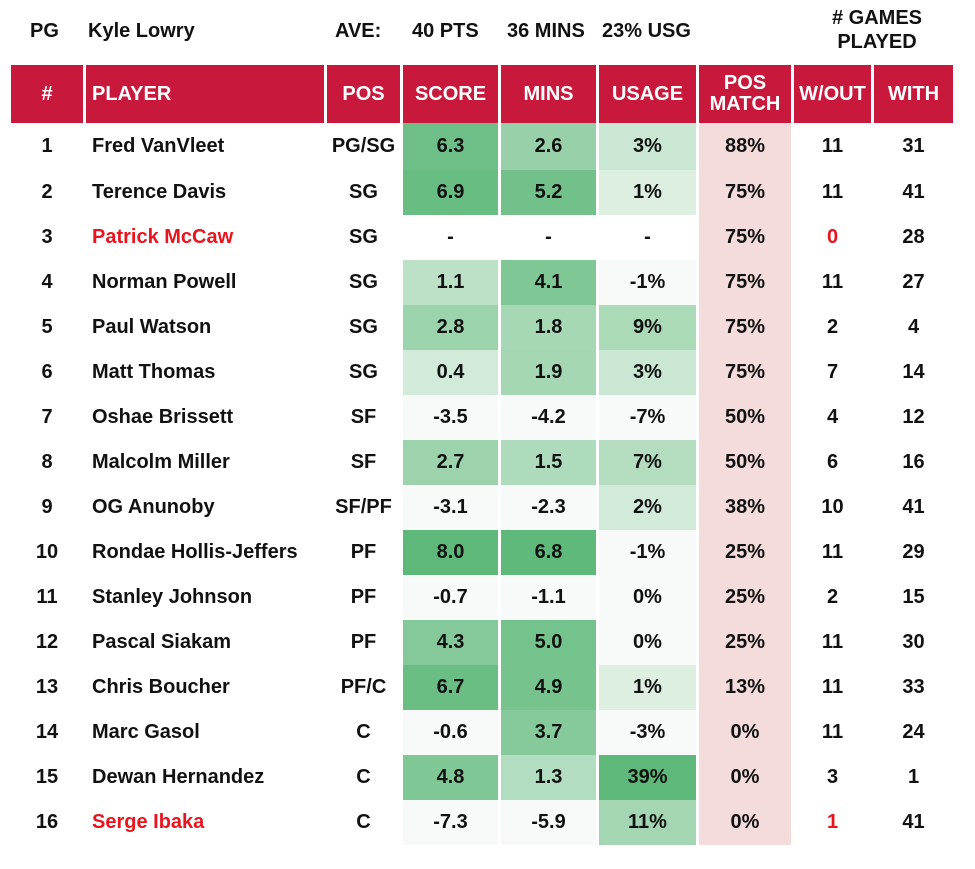 Image resolution: width=975 pixels, height=869 pixels. Describe the element at coordinates (745, 146) in the screenshot. I see `cell-pos-match: 88%` at that location.